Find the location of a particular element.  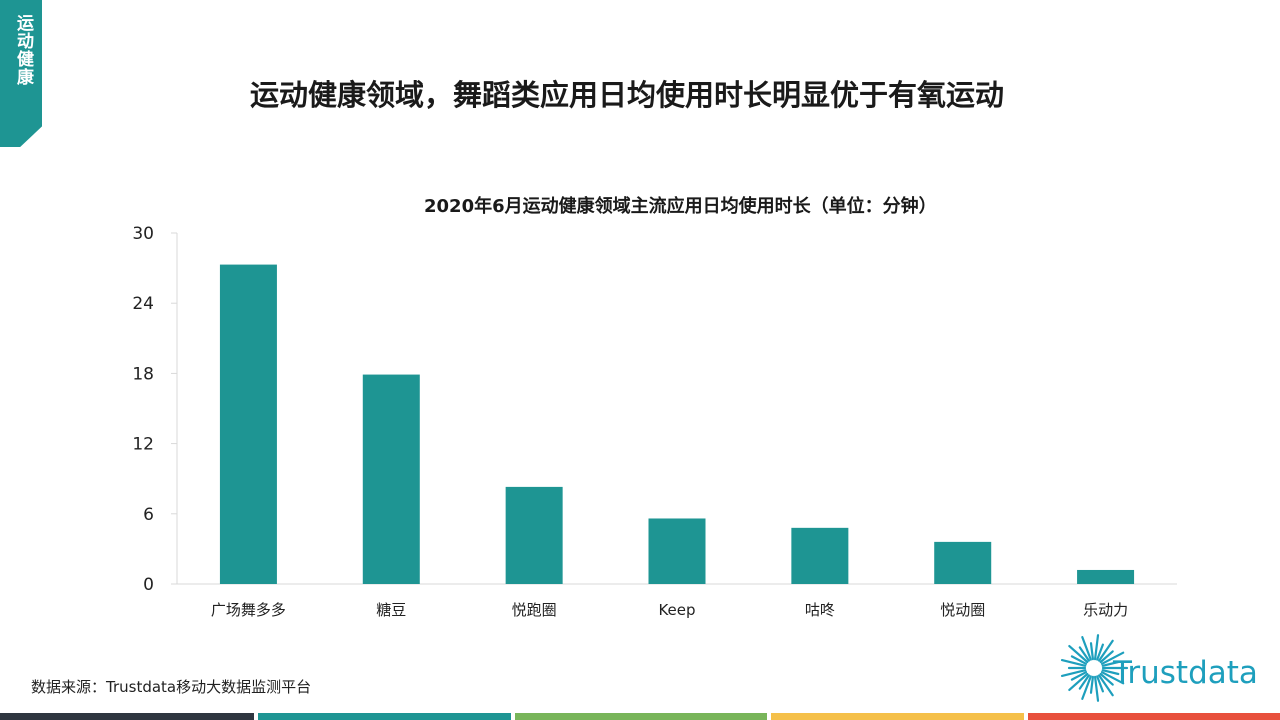

chart-title: 2020年6月运动健康领域主流应用日均使用时长（单位：分钟） is located at coordinates (680, 206).